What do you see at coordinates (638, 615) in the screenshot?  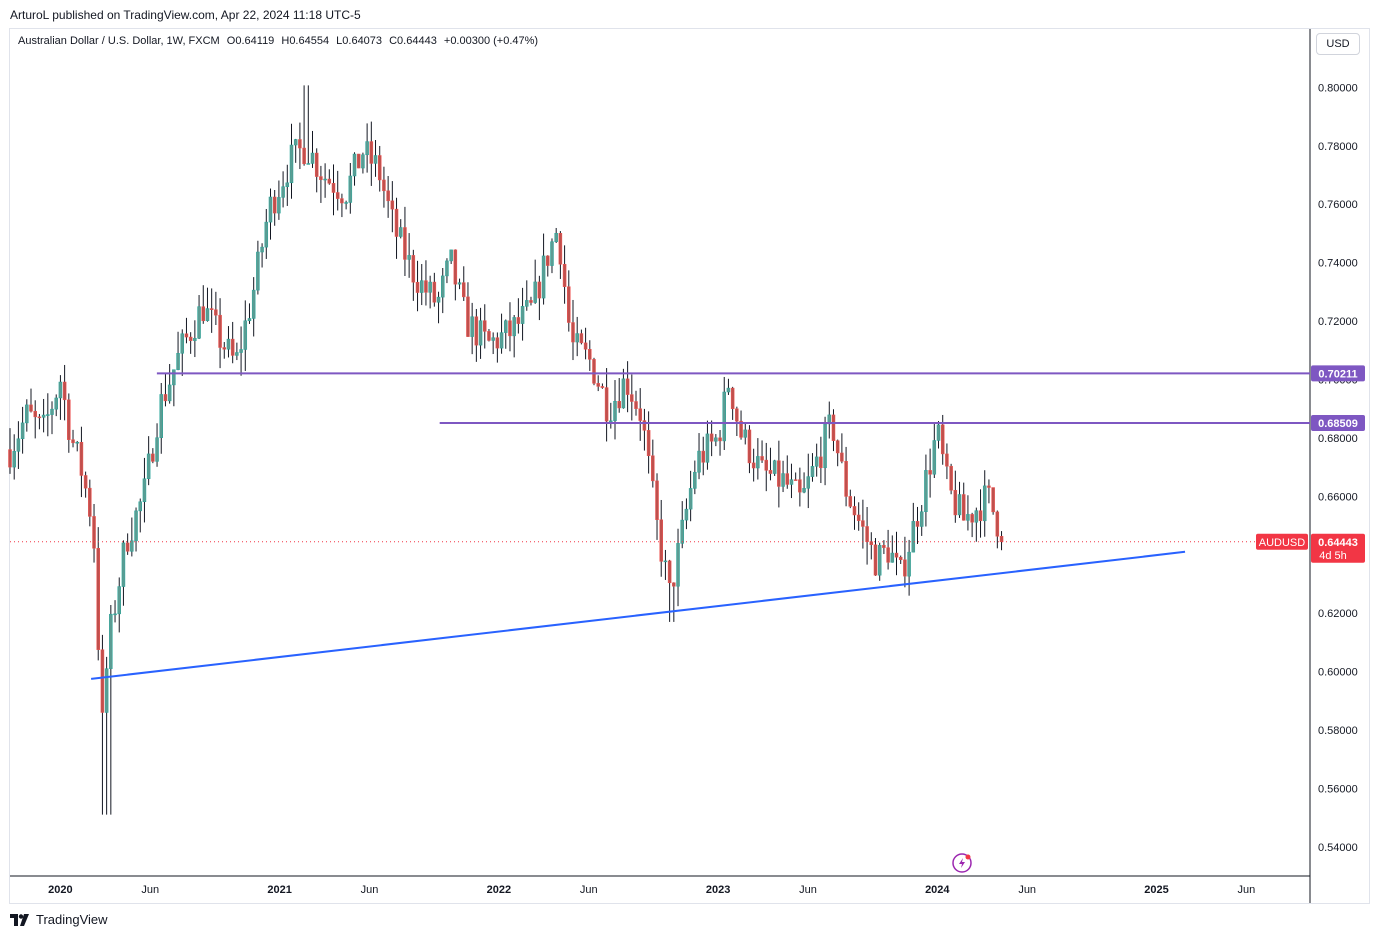 I see `support-trendline` at bounding box center [638, 615].